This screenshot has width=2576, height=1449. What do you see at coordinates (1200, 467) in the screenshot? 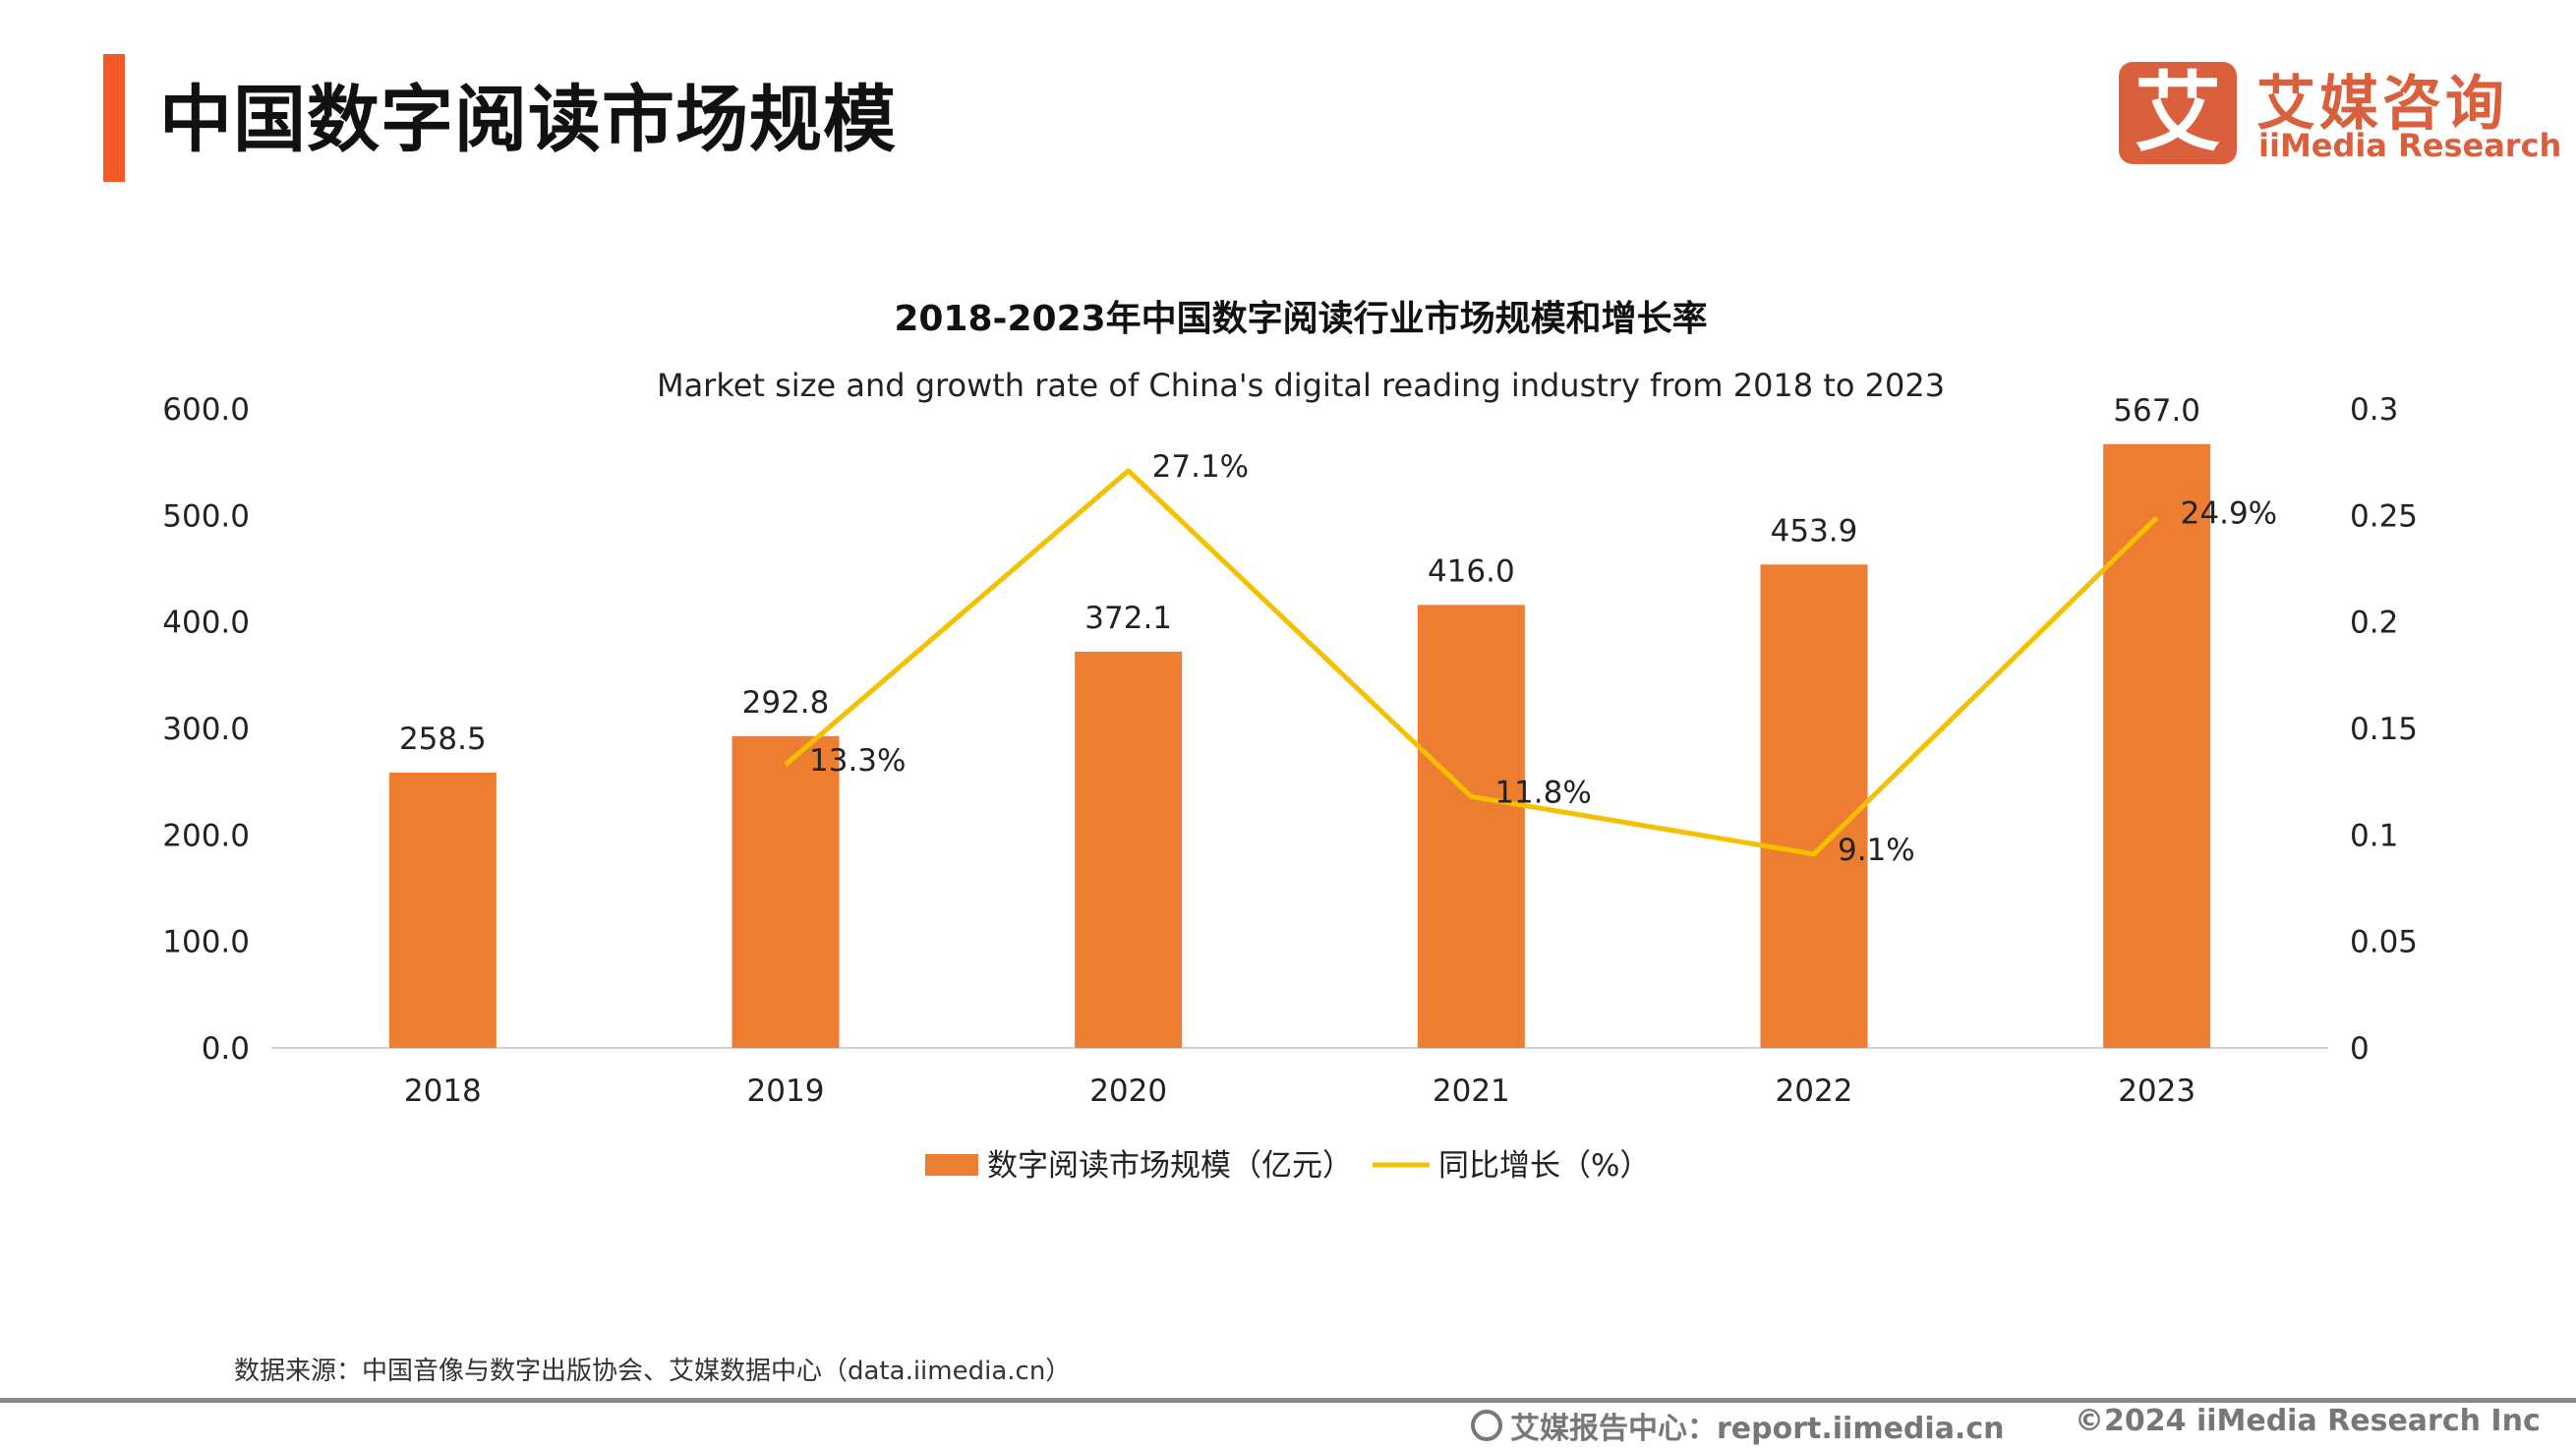
I see `growth-data-label: 27.1%` at bounding box center [1200, 467].